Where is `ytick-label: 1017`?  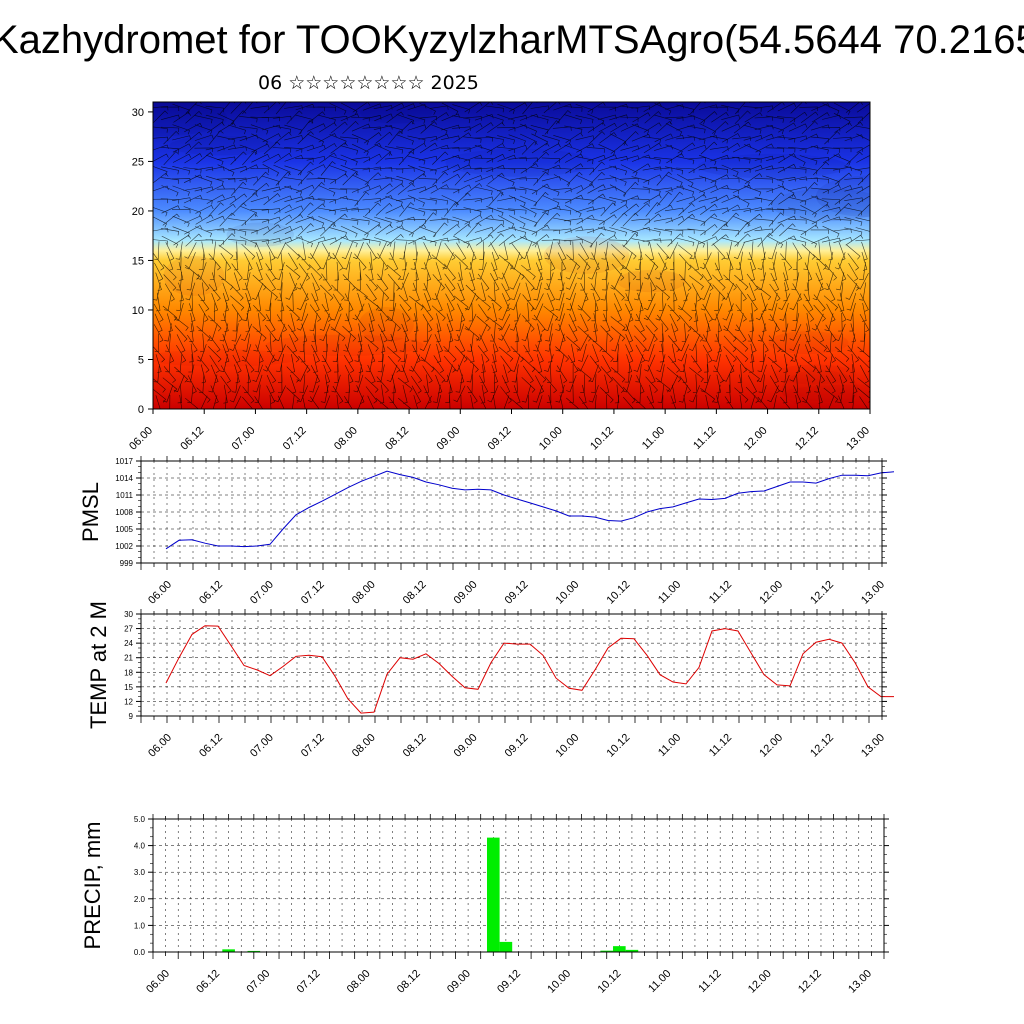 ytick-label: 1017 is located at coordinates (124, 461).